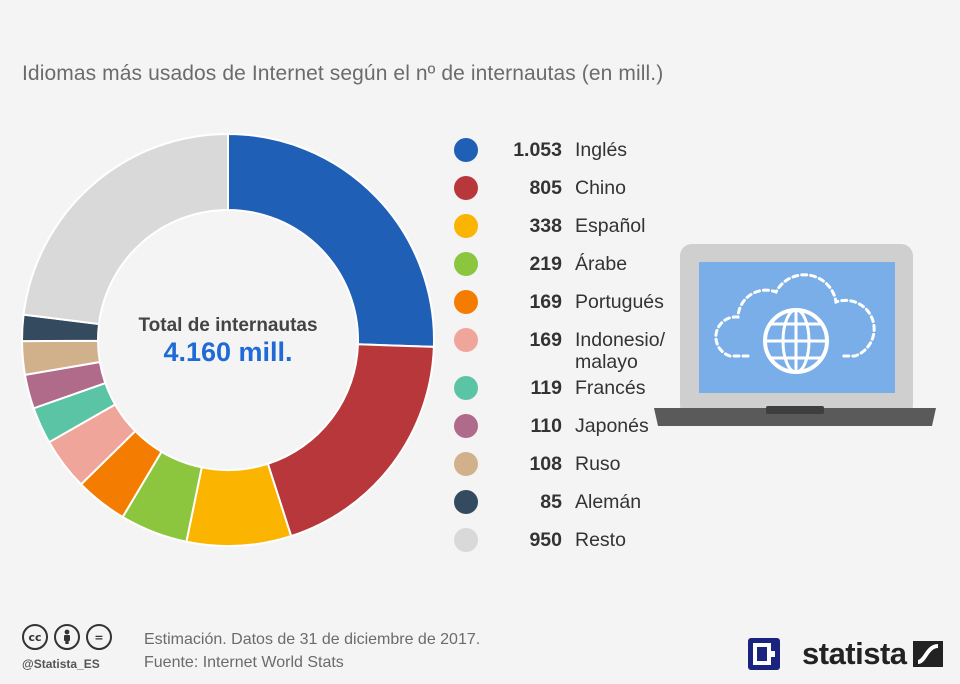  Describe the element at coordinates (600, 540) in the screenshot. I see `legend-label-10: Resto` at that location.